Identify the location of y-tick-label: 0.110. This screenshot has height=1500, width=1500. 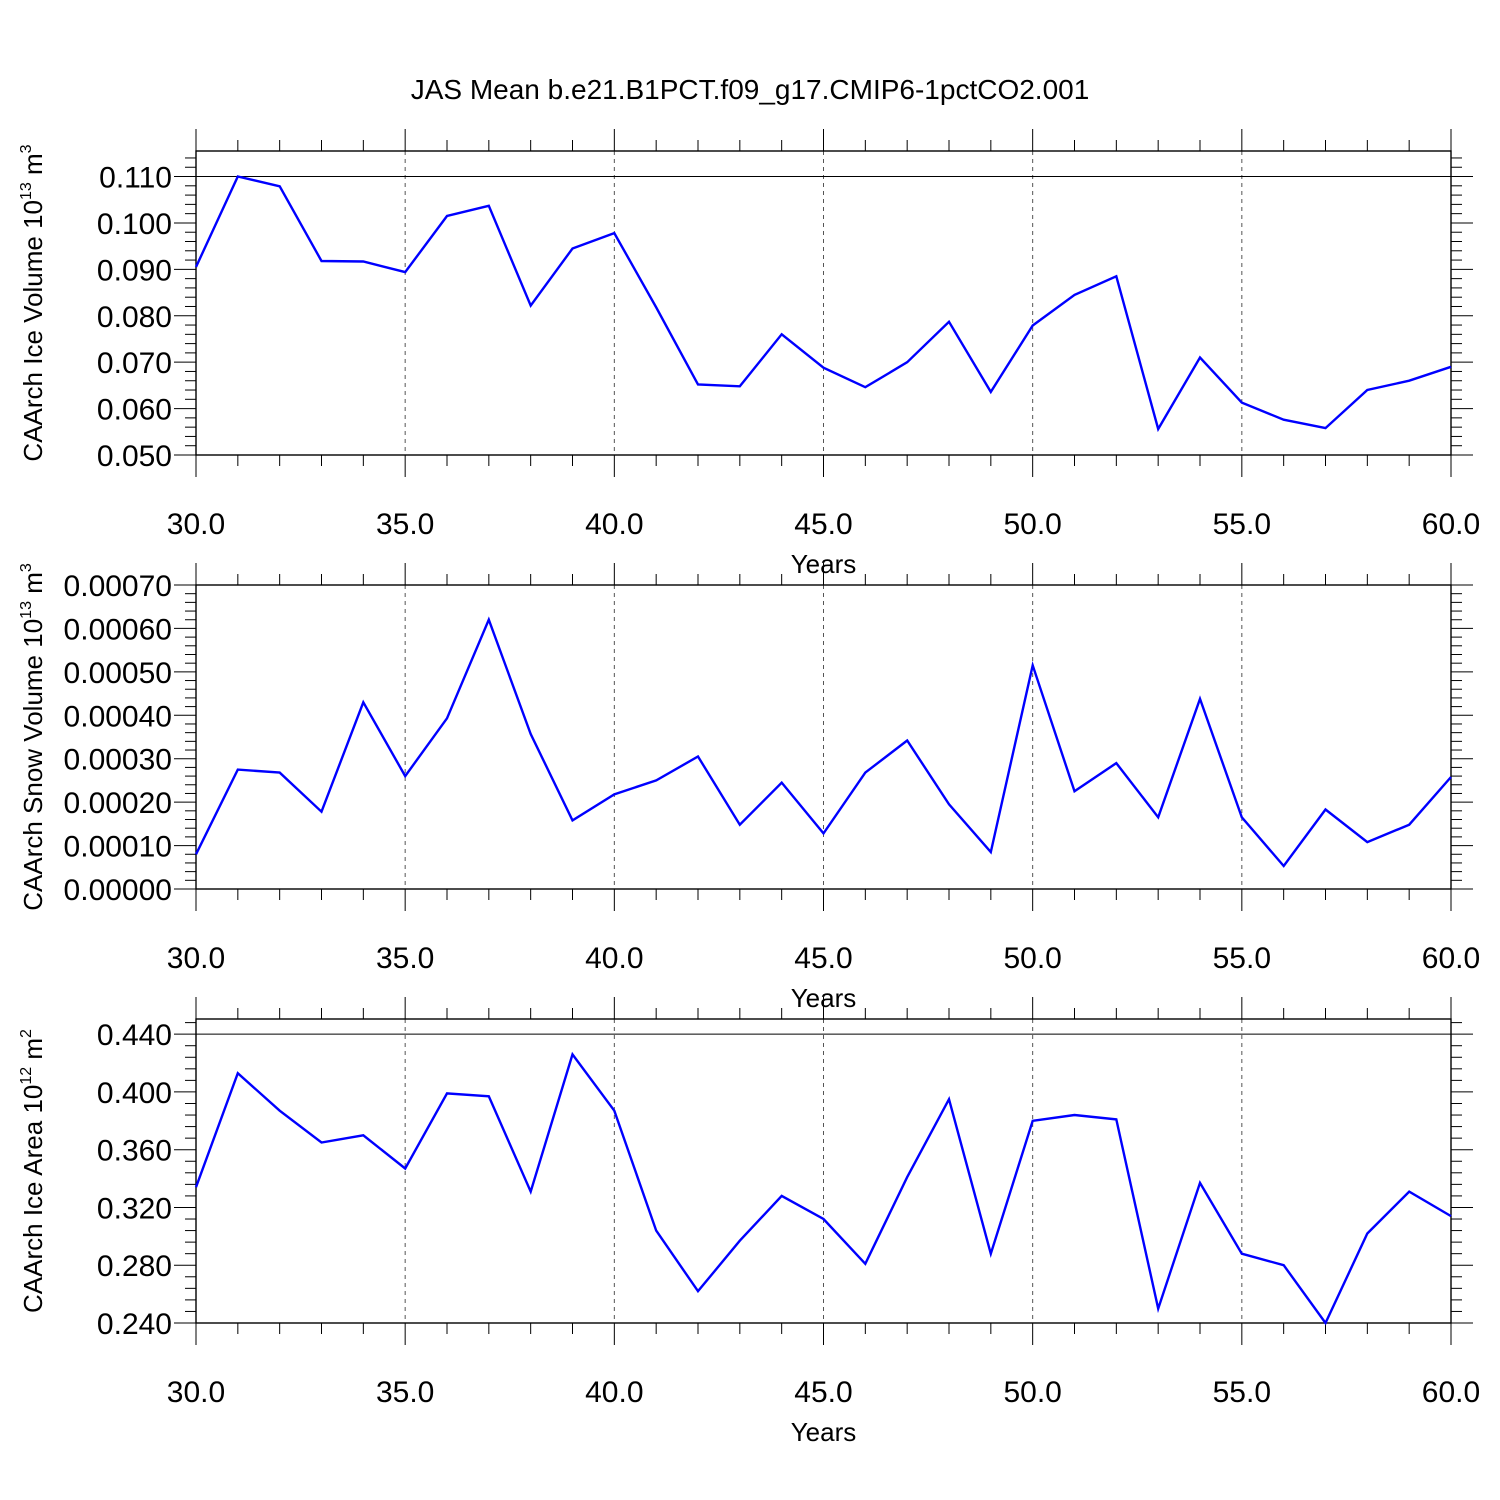
(135, 178).